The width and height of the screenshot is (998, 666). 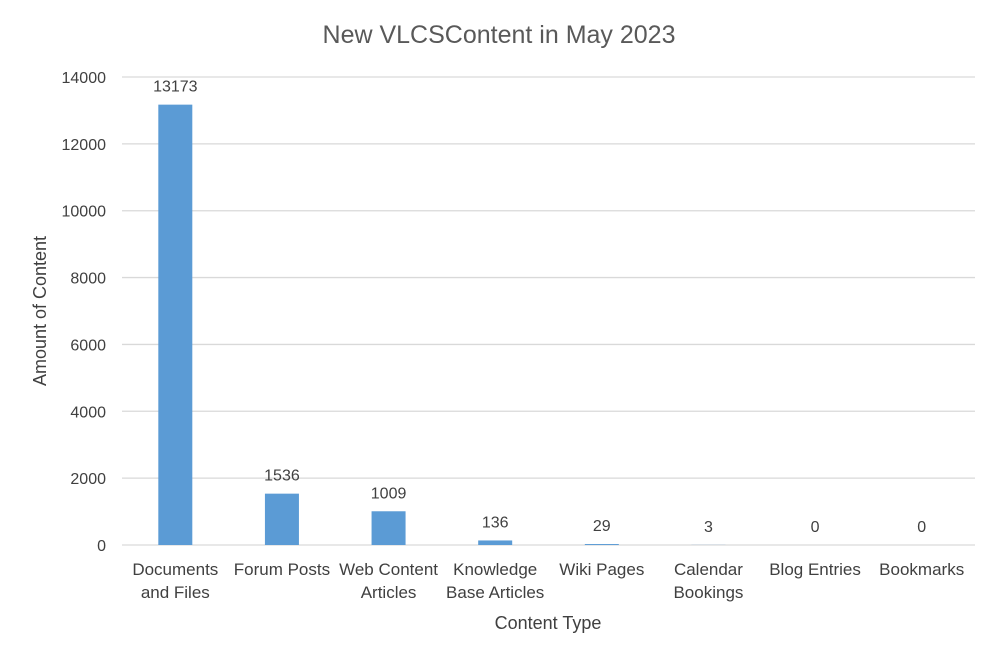 I want to click on x-tick-label: and Files, so click(x=175, y=592).